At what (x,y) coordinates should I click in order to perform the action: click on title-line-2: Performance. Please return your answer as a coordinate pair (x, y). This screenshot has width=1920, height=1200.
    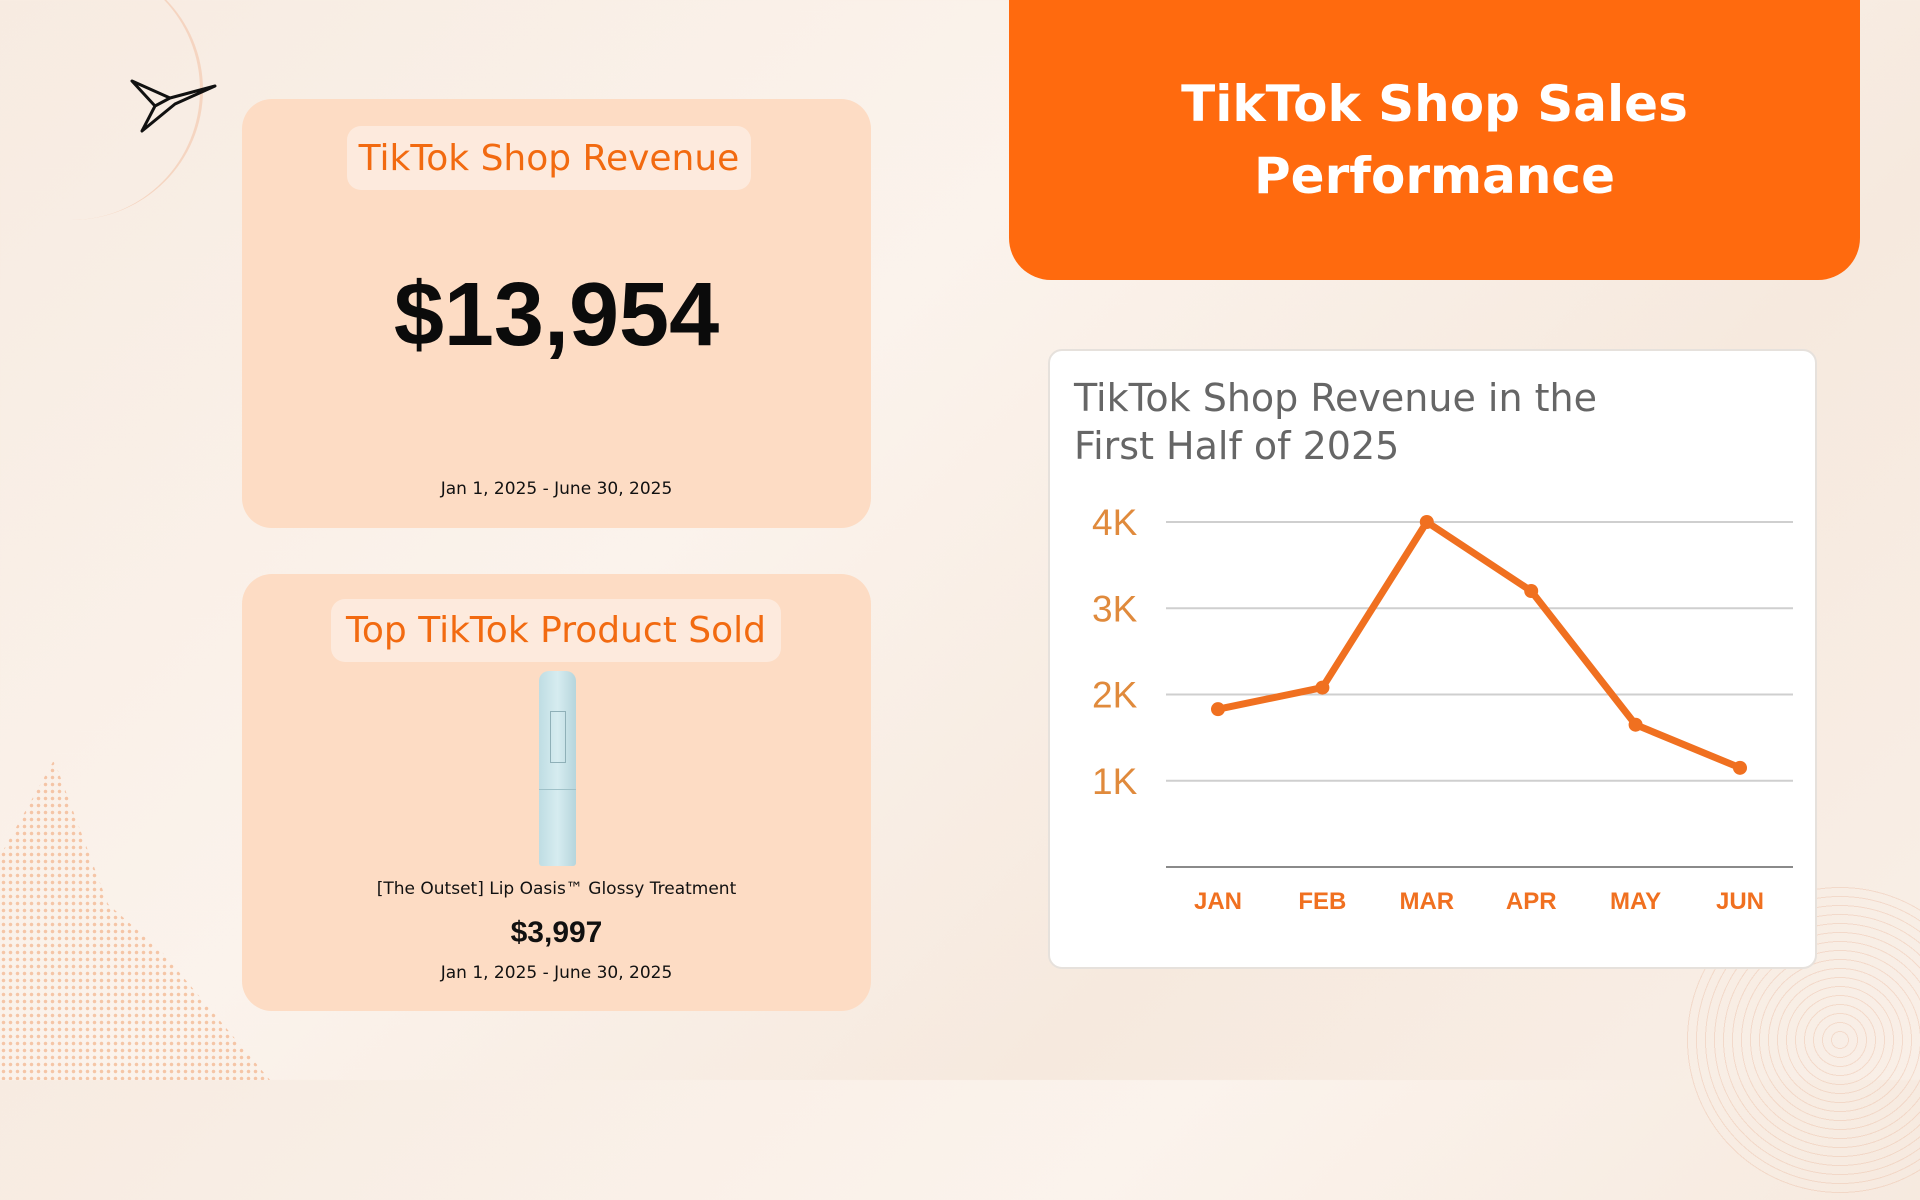
    Looking at the image, I should click on (1434, 176).